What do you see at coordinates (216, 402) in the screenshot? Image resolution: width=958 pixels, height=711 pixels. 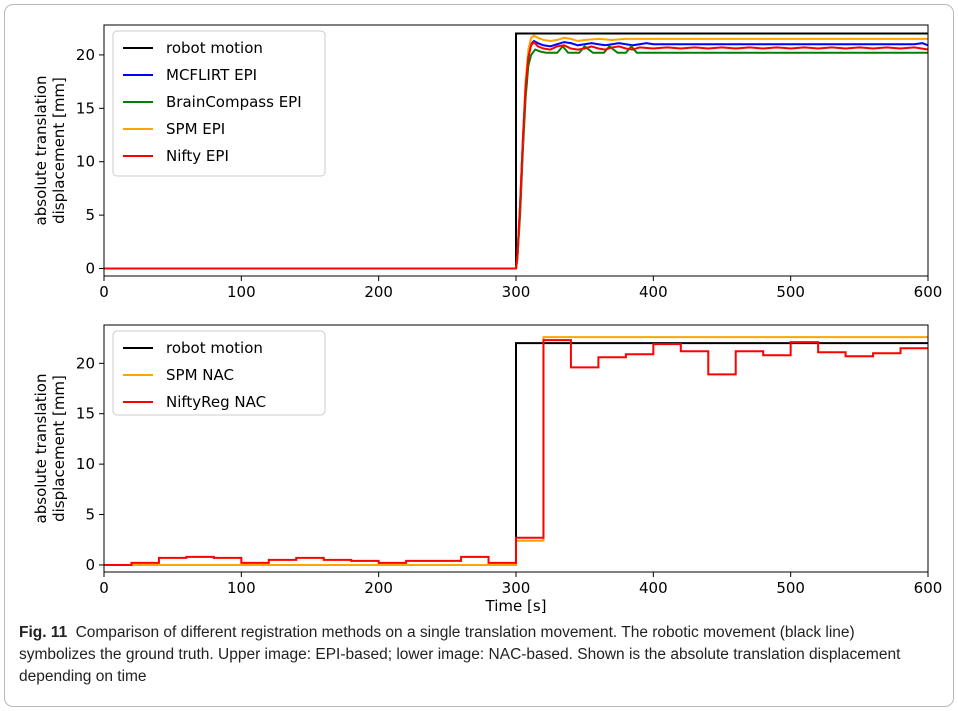 I see `legend-label: NiftyReg NAC` at bounding box center [216, 402].